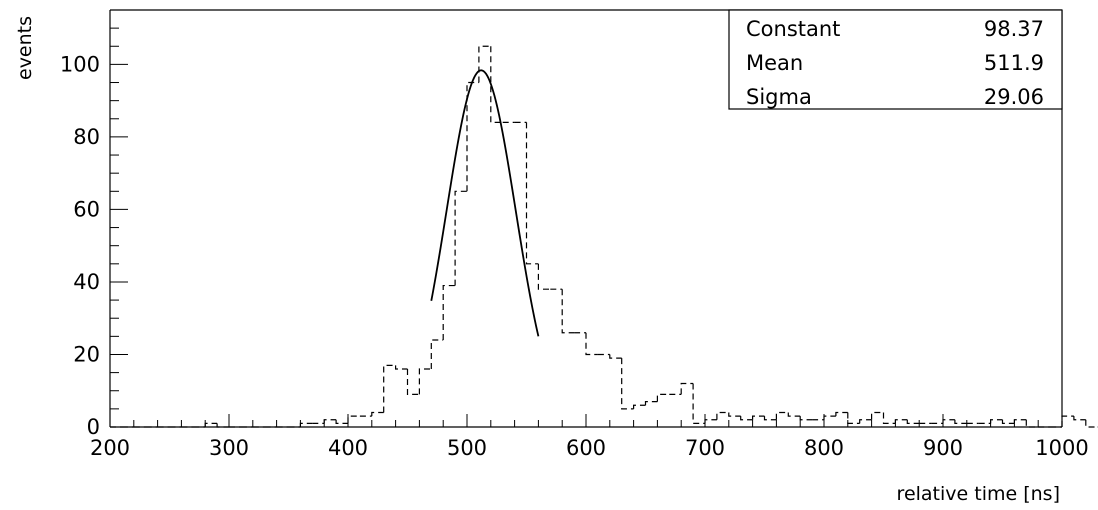 This screenshot has width=1098, height=510. Describe the element at coordinates (467, 448) in the screenshot. I see `x-tick-label: 500` at that location.